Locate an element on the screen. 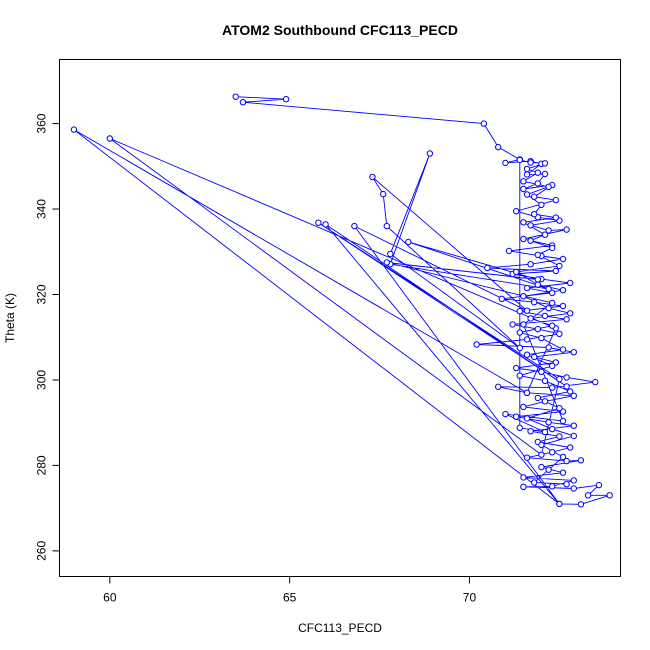  y-tick-label-3: 320 is located at coordinates (42, 294).